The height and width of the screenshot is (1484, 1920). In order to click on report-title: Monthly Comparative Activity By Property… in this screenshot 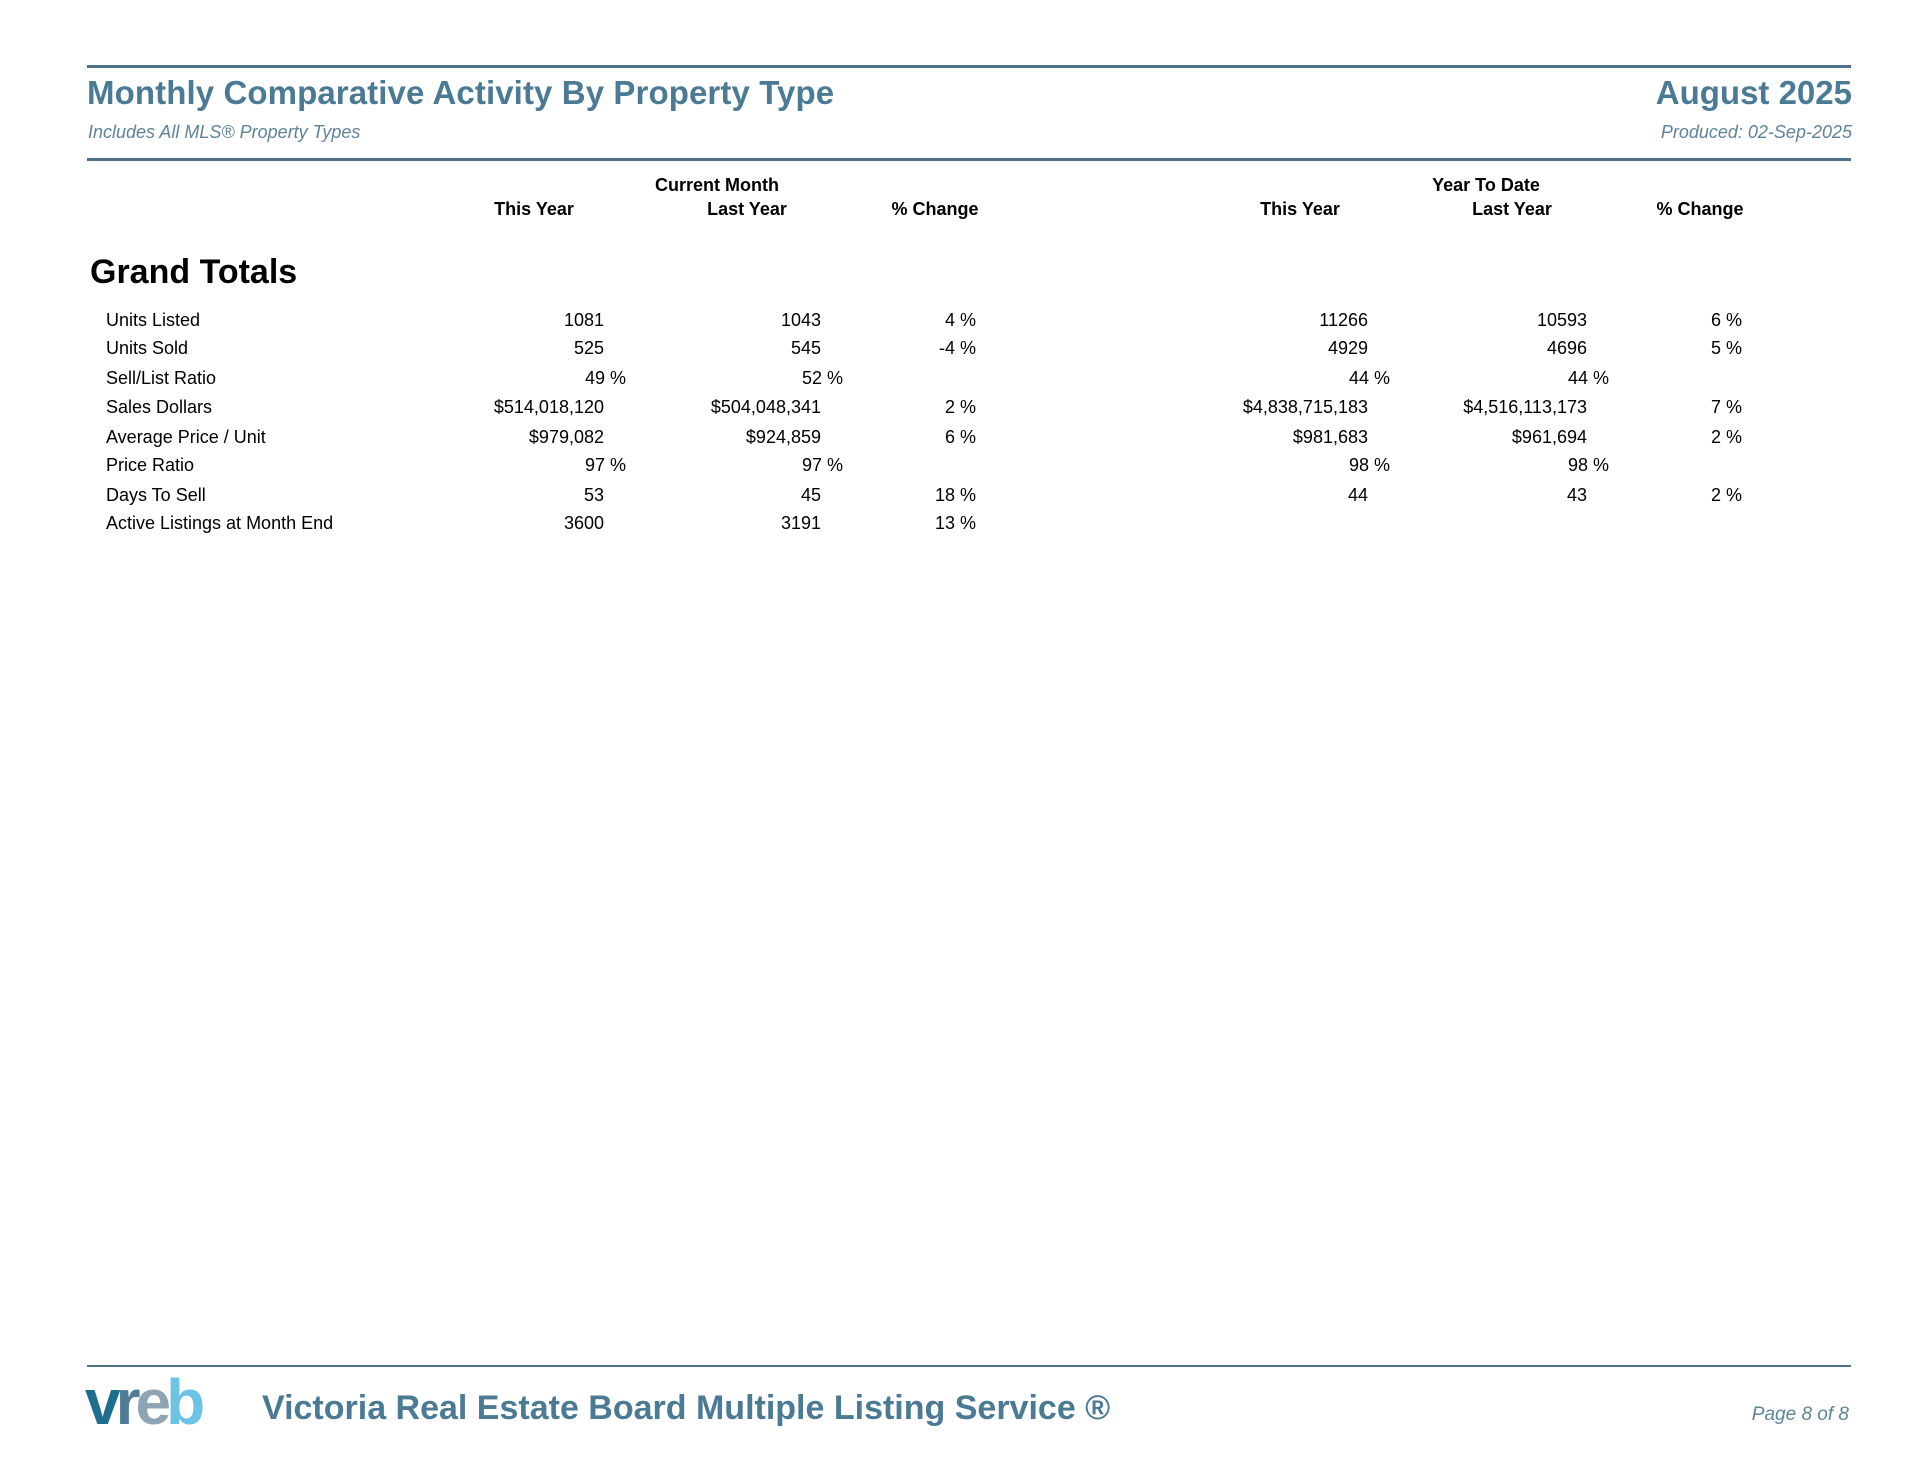, I will do `click(461, 92)`.